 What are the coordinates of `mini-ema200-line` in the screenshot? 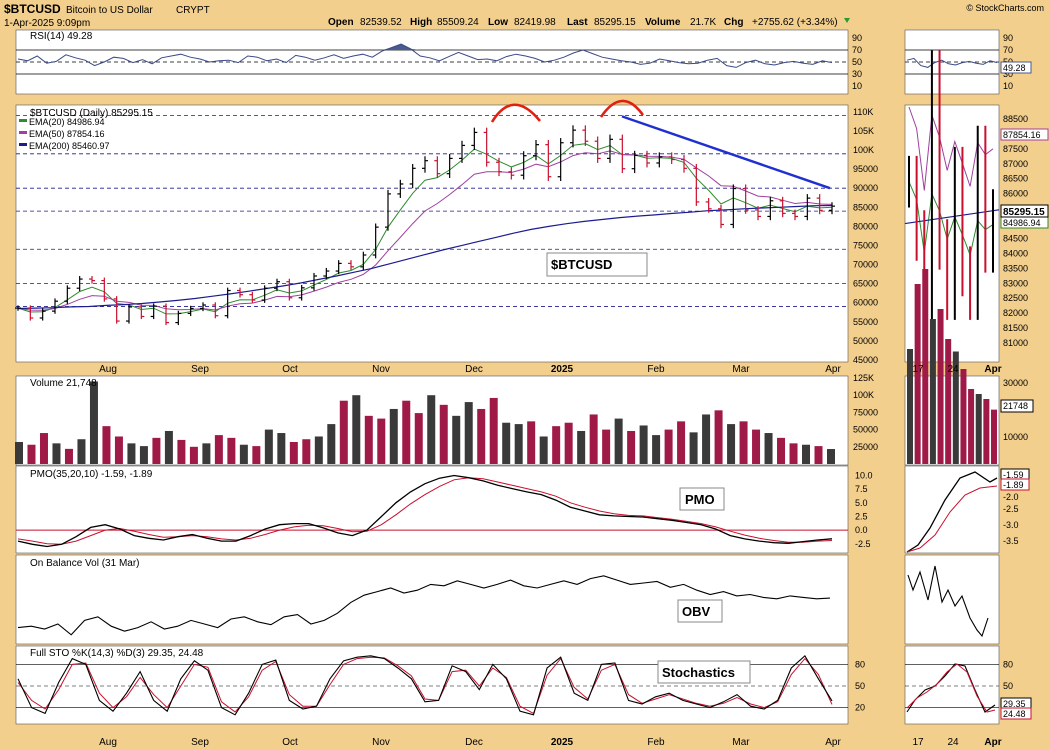 It's located at (952, 217).